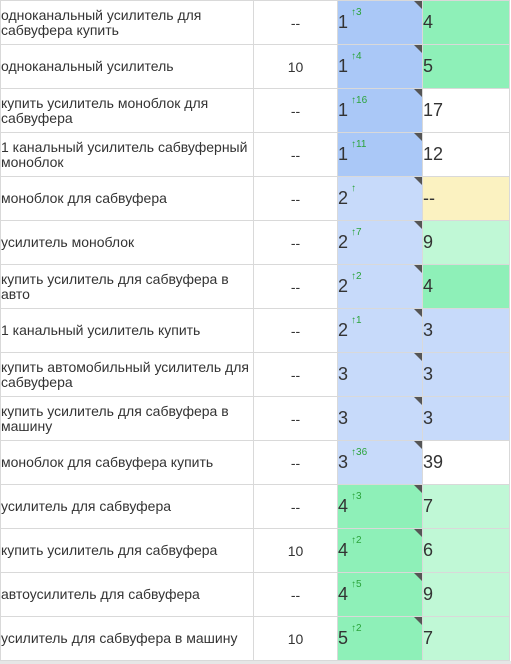 The image size is (511, 664). What do you see at coordinates (255, 330) in the screenshot?
I see `table-row: 1 канальный усилитель купить -- 2 ↑1 3` at bounding box center [255, 330].